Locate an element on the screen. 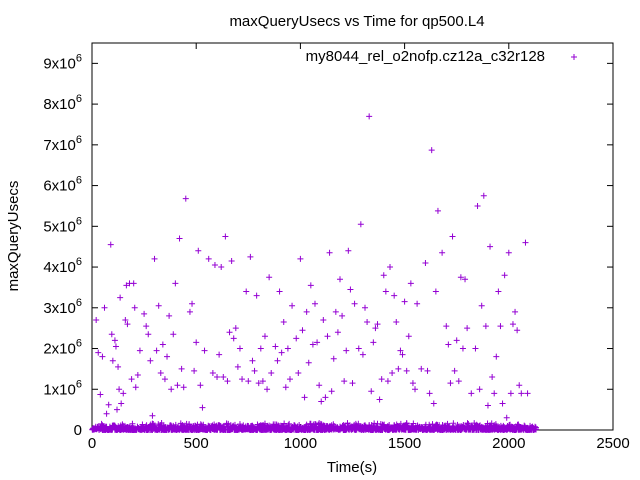 The height and width of the screenshot is (480, 640). y-tick-label: 5x10⁶ is located at coordinates (62, 225).